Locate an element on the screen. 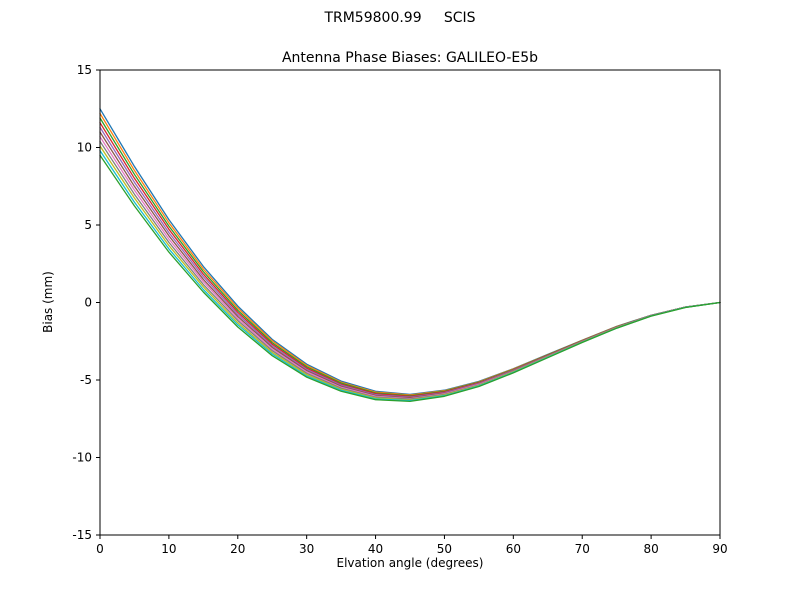  x-tick-label: 20 is located at coordinates (237, 549).